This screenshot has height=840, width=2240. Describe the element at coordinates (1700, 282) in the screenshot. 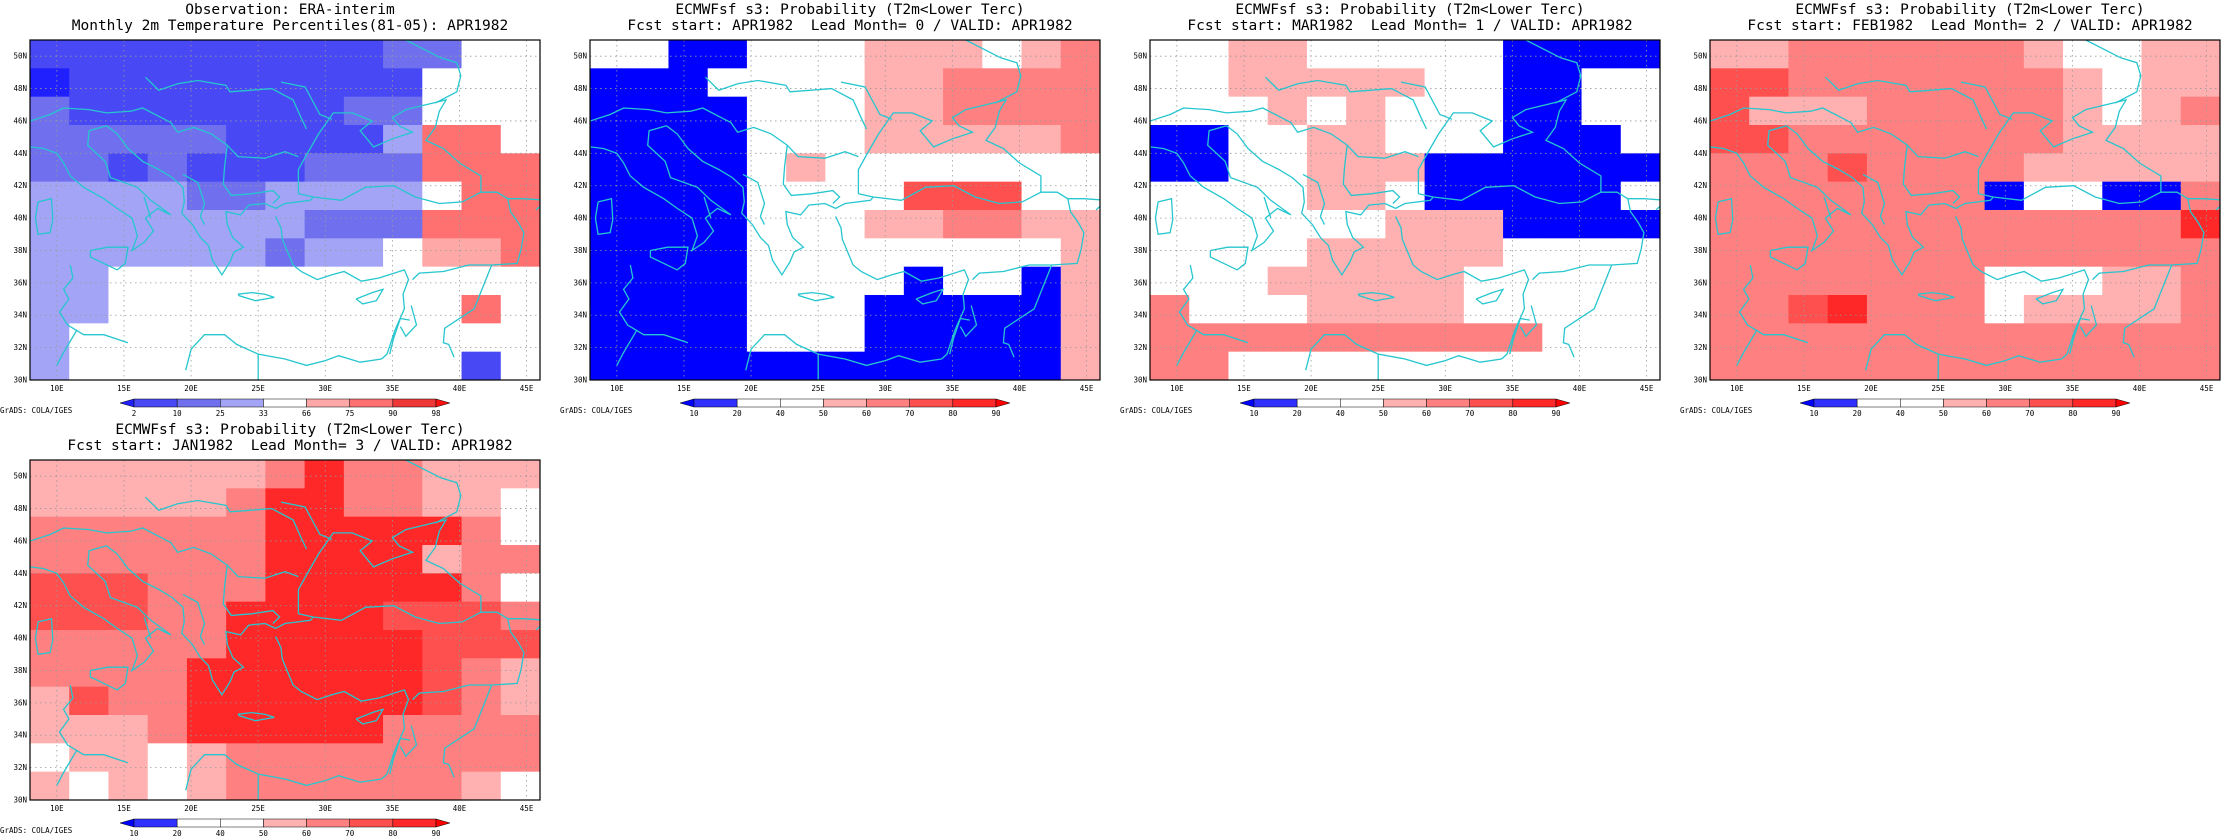

I see `lat-tick-label: 36N` at that location.